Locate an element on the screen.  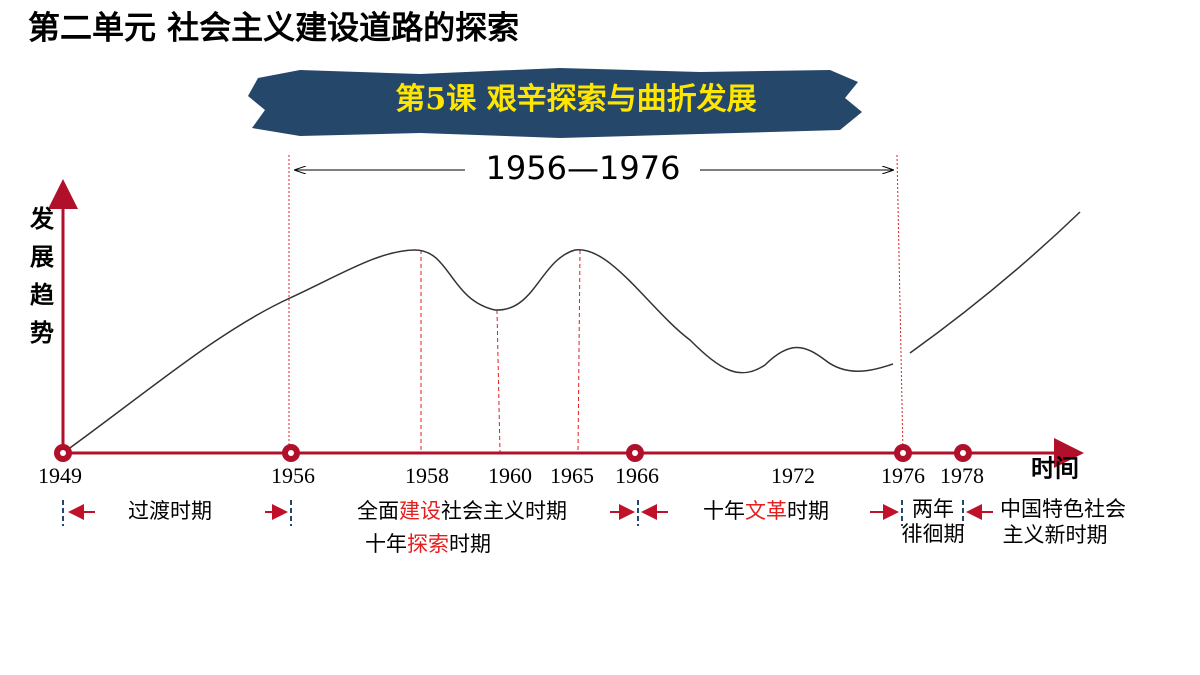
period-label-part: 社会主义时期 is located at coordinates (504, 511).